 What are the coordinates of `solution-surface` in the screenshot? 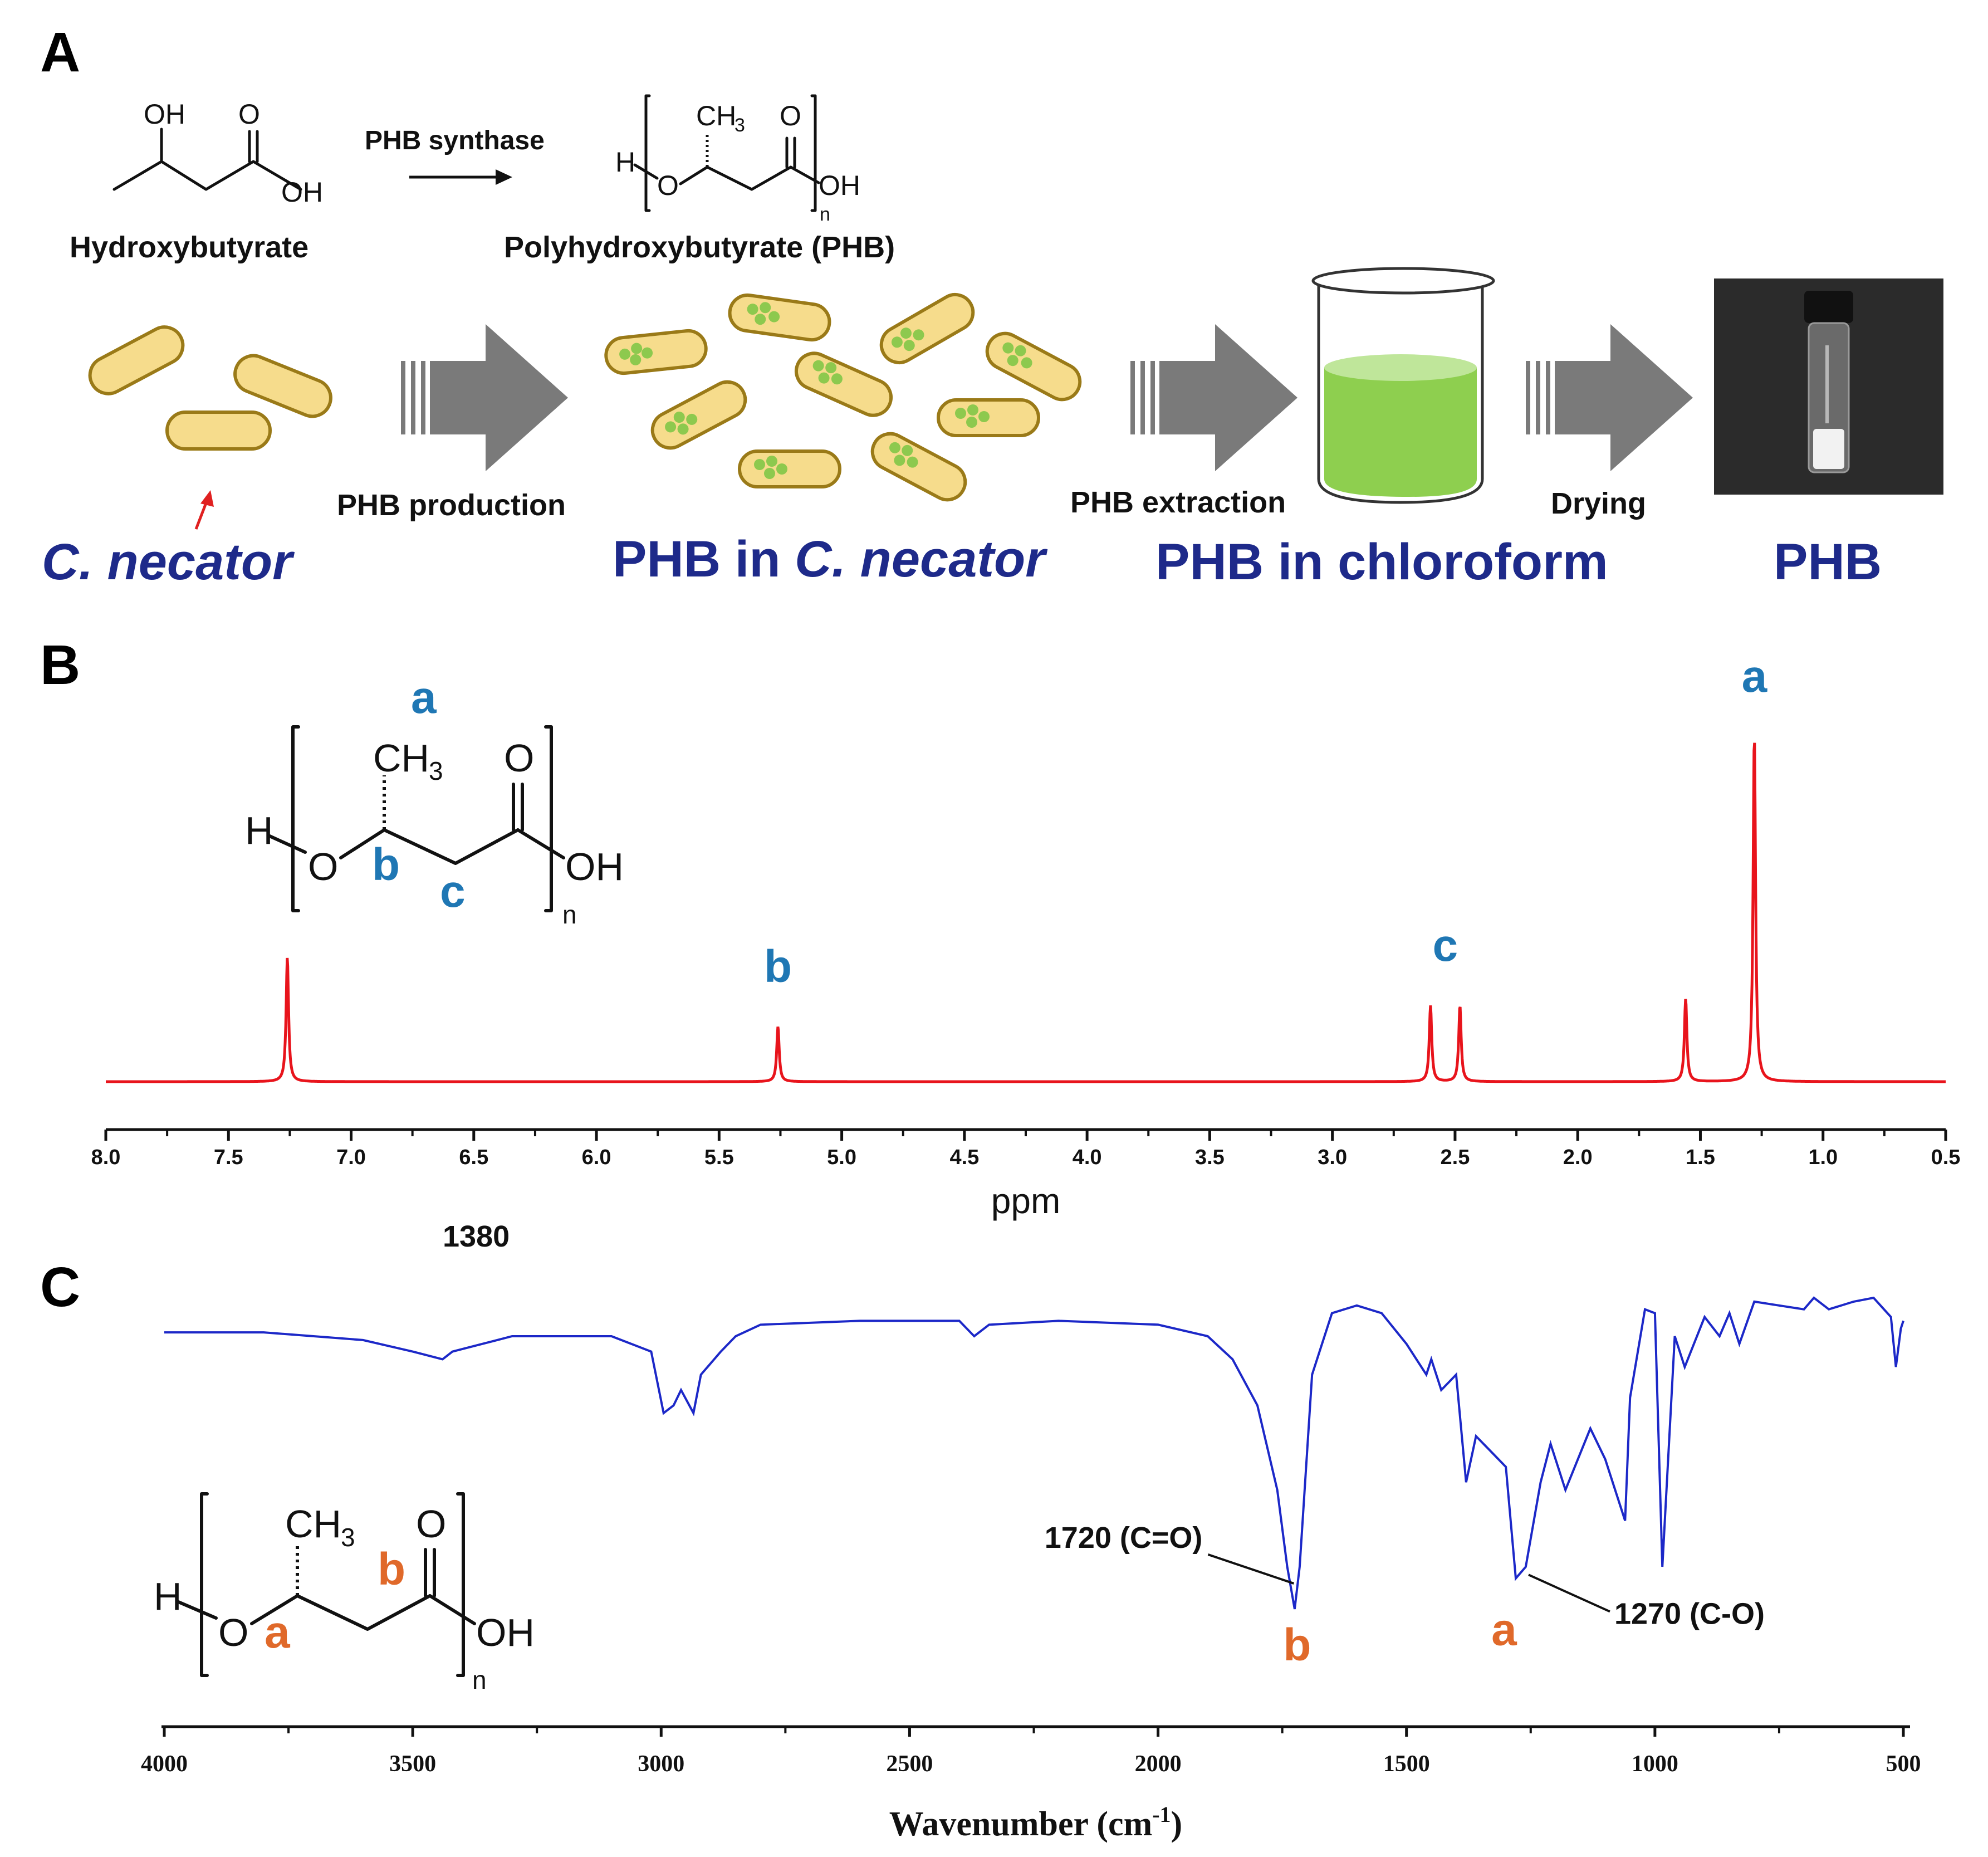 It's located at (1400, 367).